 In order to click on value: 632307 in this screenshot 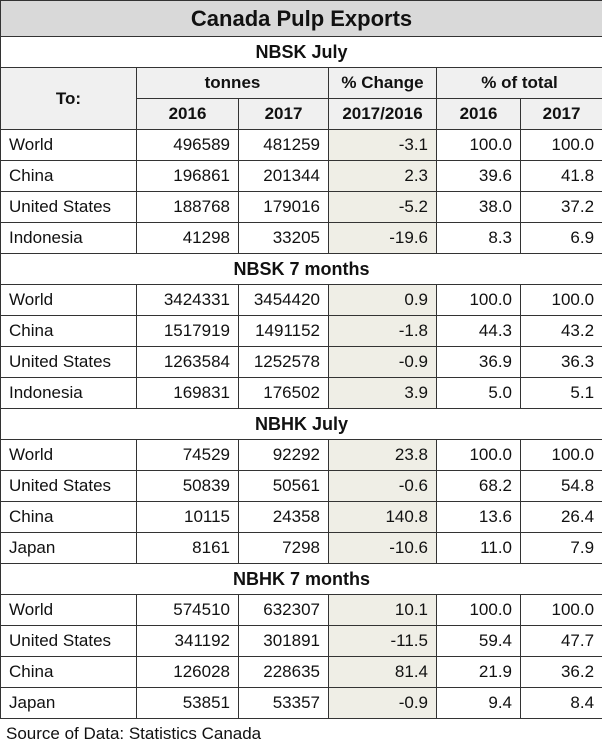, I will do `click(284, 610)`.